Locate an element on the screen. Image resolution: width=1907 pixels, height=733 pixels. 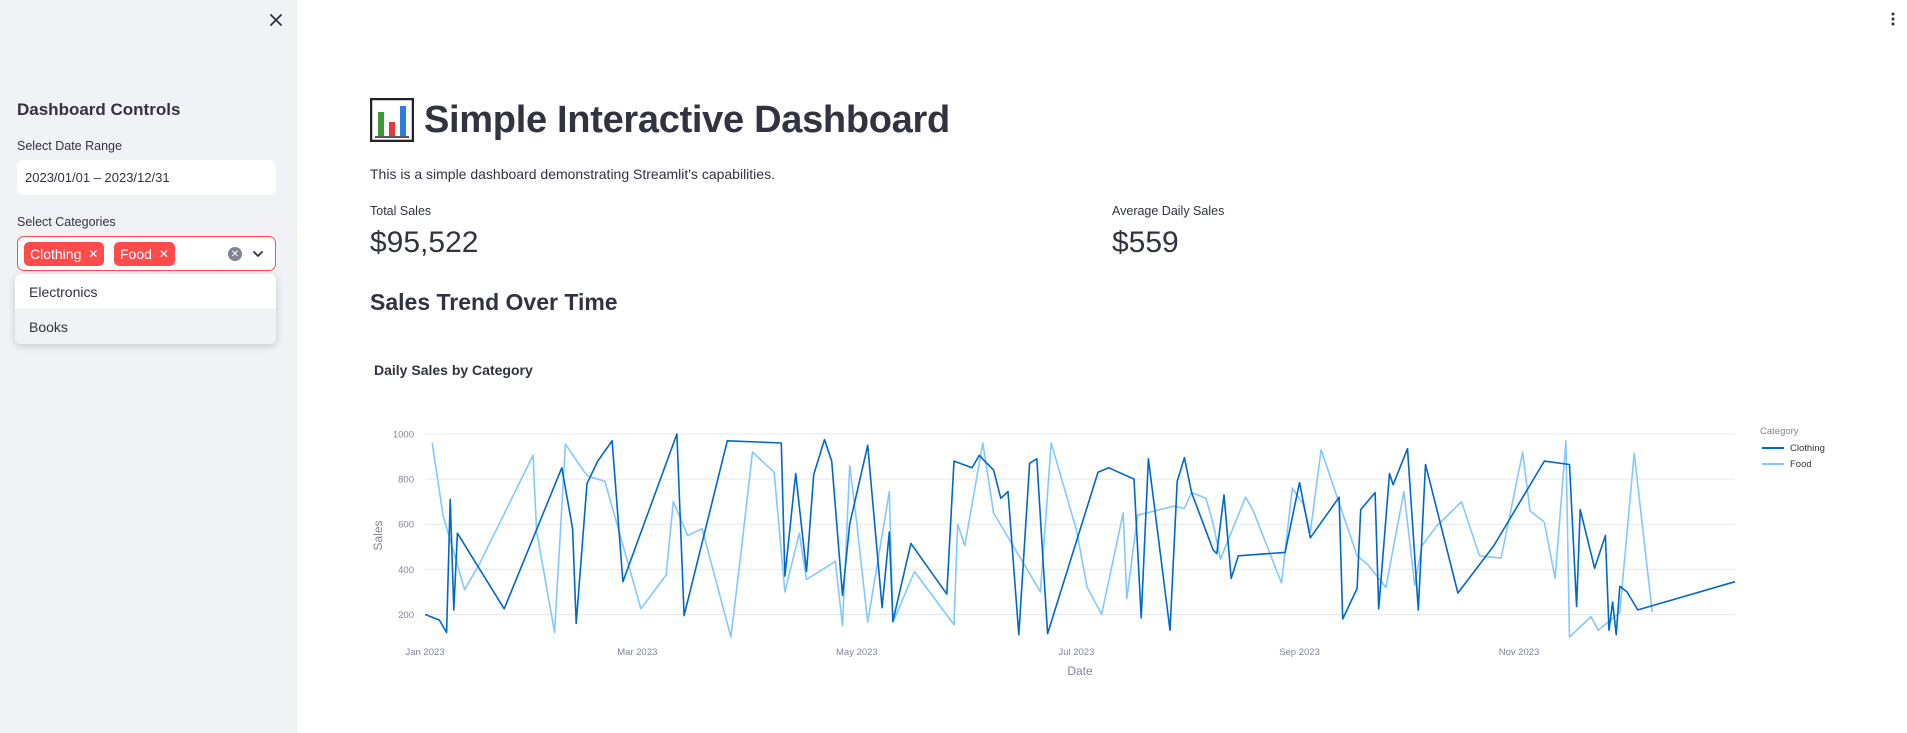
tag-clothing: Clothing ✕ is located at coordinates (64, 254).